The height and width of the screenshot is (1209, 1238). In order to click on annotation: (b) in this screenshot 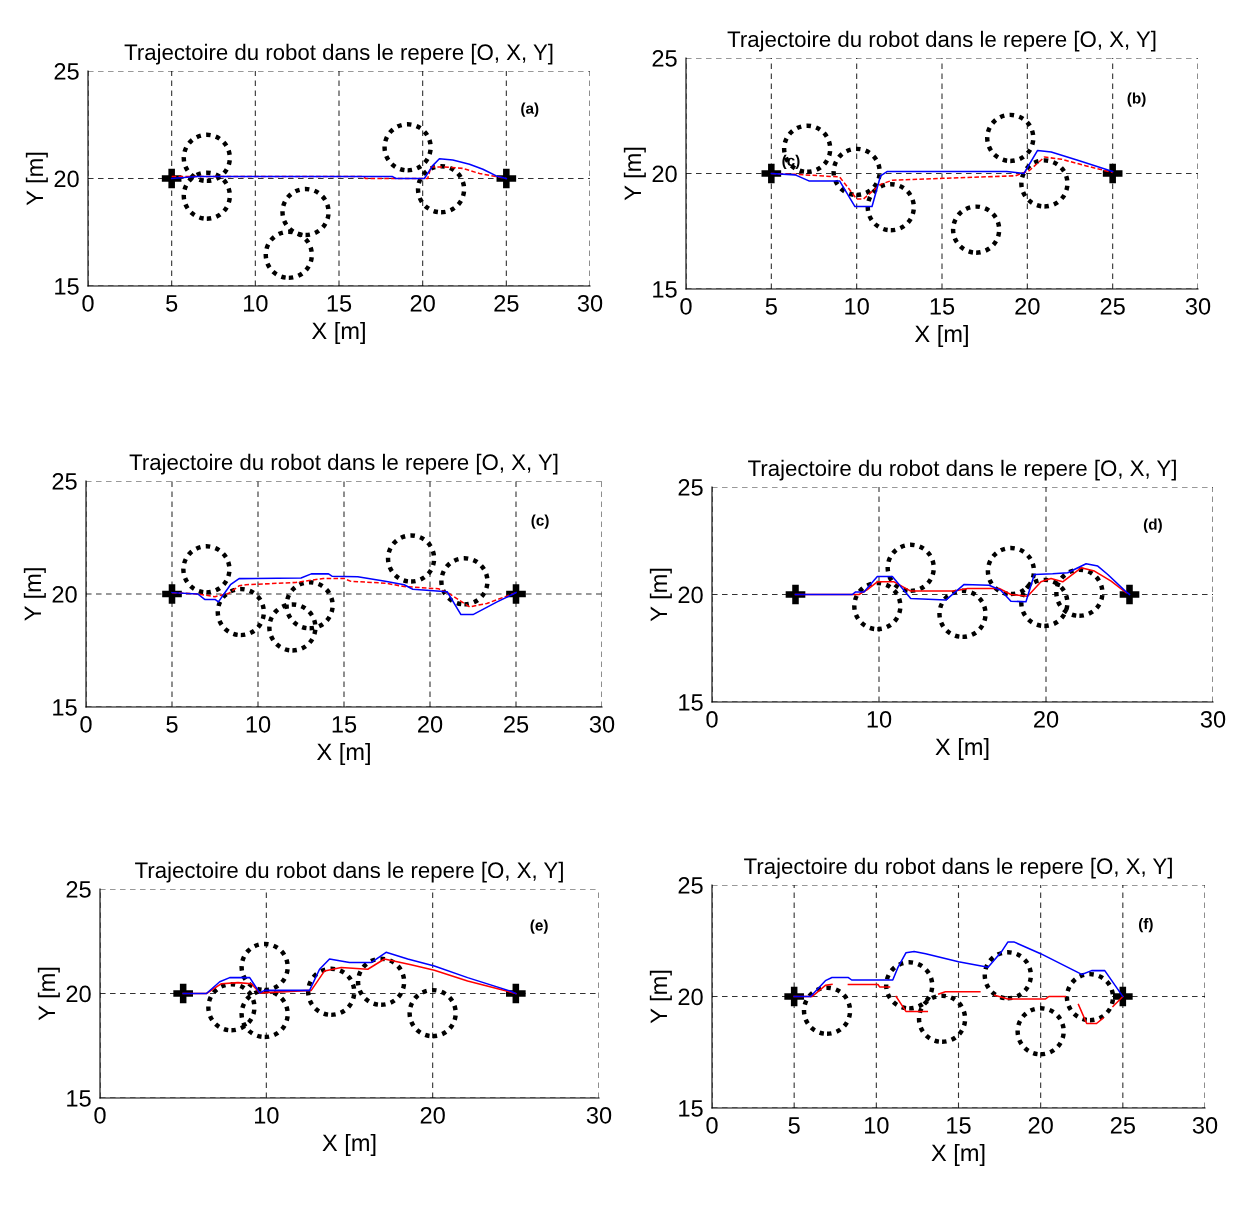, I will do `click(1136, 99)`.